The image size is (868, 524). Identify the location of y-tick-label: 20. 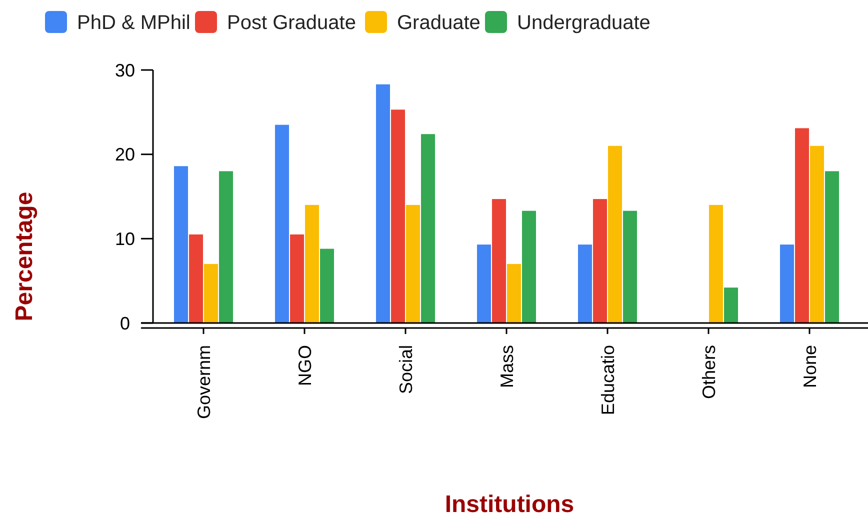
(125, 154).